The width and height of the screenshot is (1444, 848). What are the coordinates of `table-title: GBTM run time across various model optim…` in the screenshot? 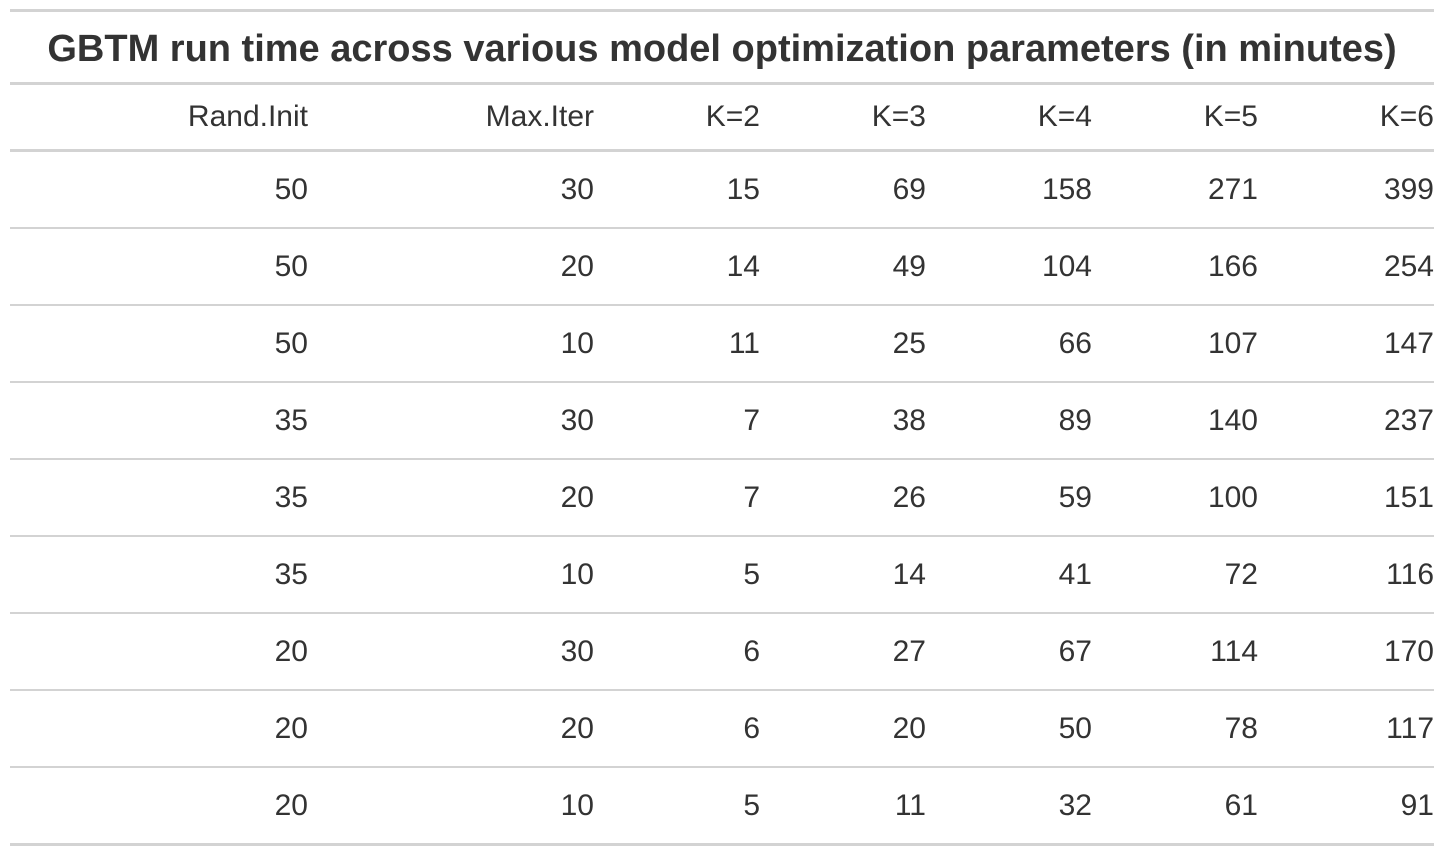 It's located at (722, 49).